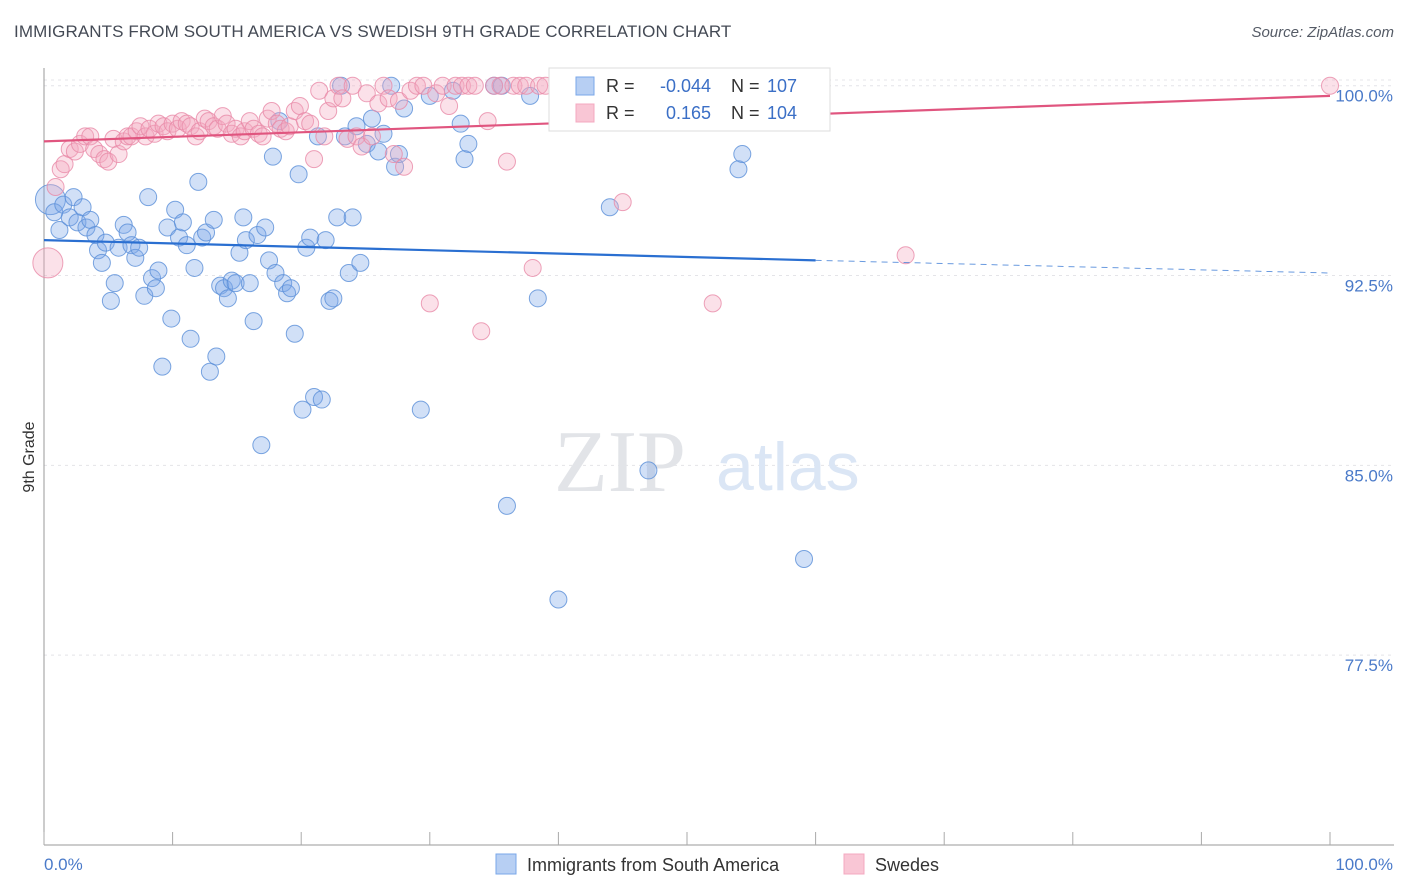 The height and width of the screenshot is (892, 1406). Describe the element at coordinates (907, 865) in the screenshot. I see `legend-label-swedes: Swedes` at that location.